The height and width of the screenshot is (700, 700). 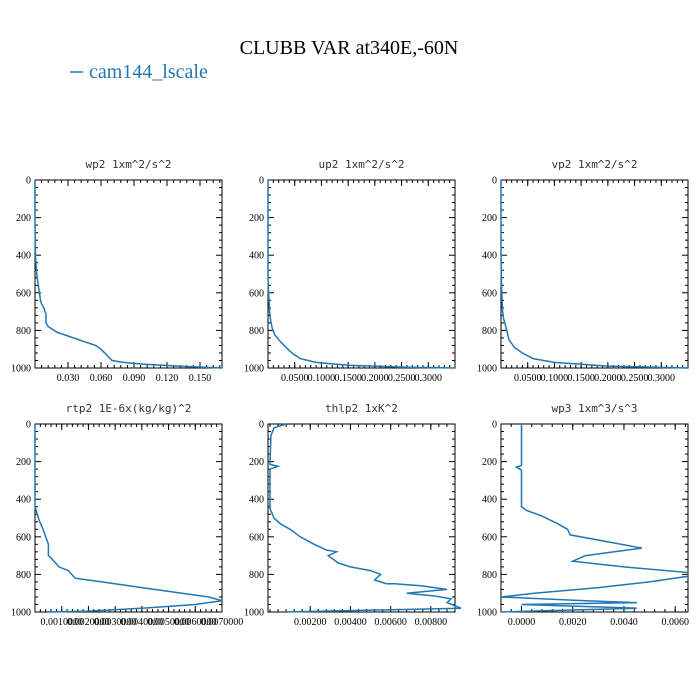 I want to click on x-tick-label: 0.0040000, so click(x=142, y=622).